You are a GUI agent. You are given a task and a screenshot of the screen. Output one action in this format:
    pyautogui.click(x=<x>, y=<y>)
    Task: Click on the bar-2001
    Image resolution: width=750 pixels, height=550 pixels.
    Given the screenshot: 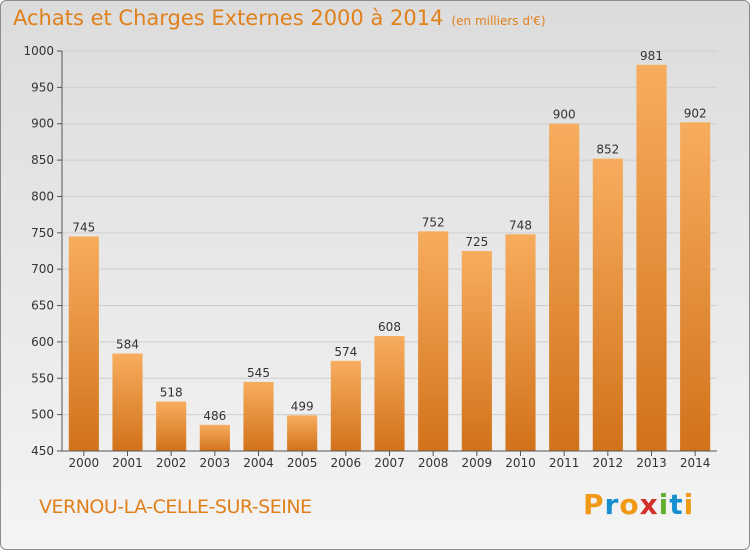 What is the action you would take?
    pyautogui.click(x=127, y=402)
    